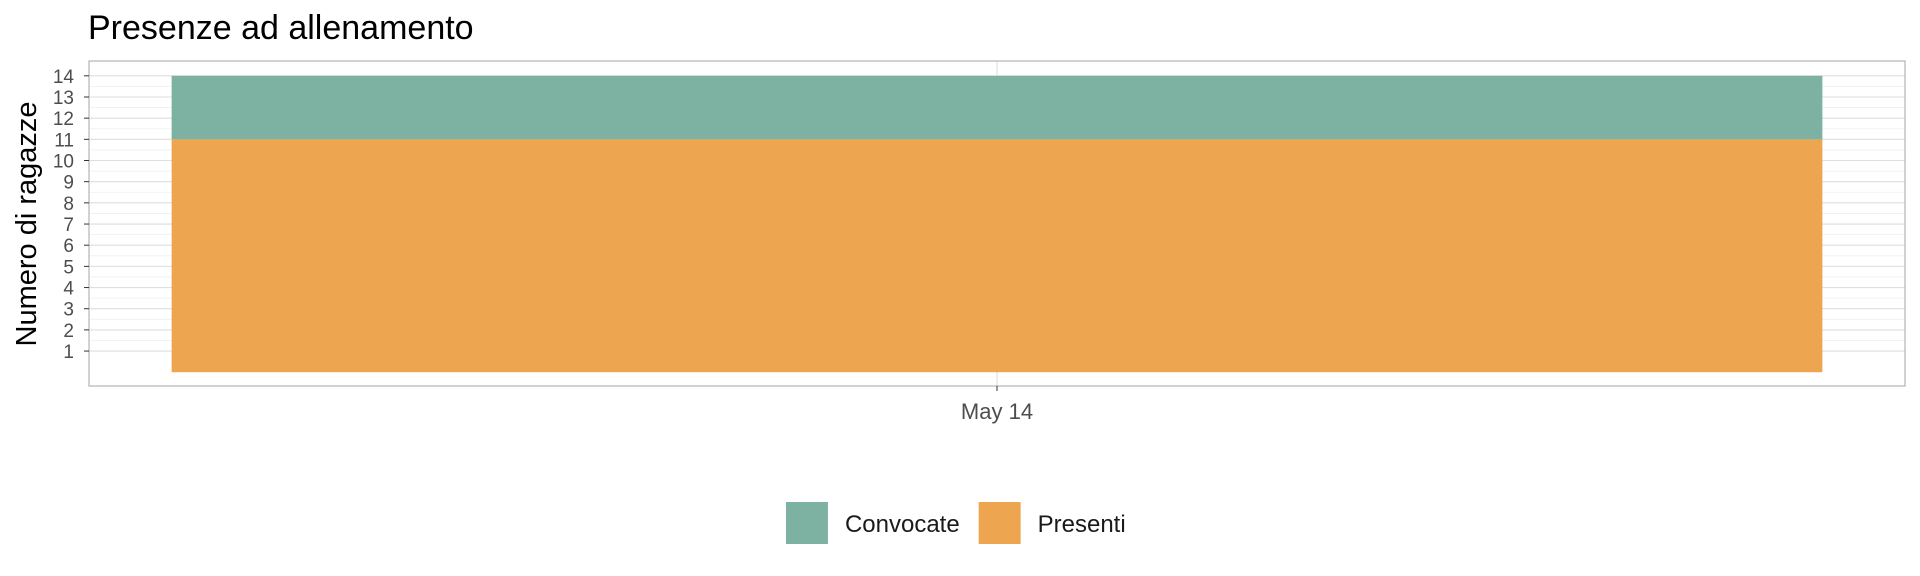 The image size is (1920, 576). I want to click on y-tick-label: 13, so click(63, 98).